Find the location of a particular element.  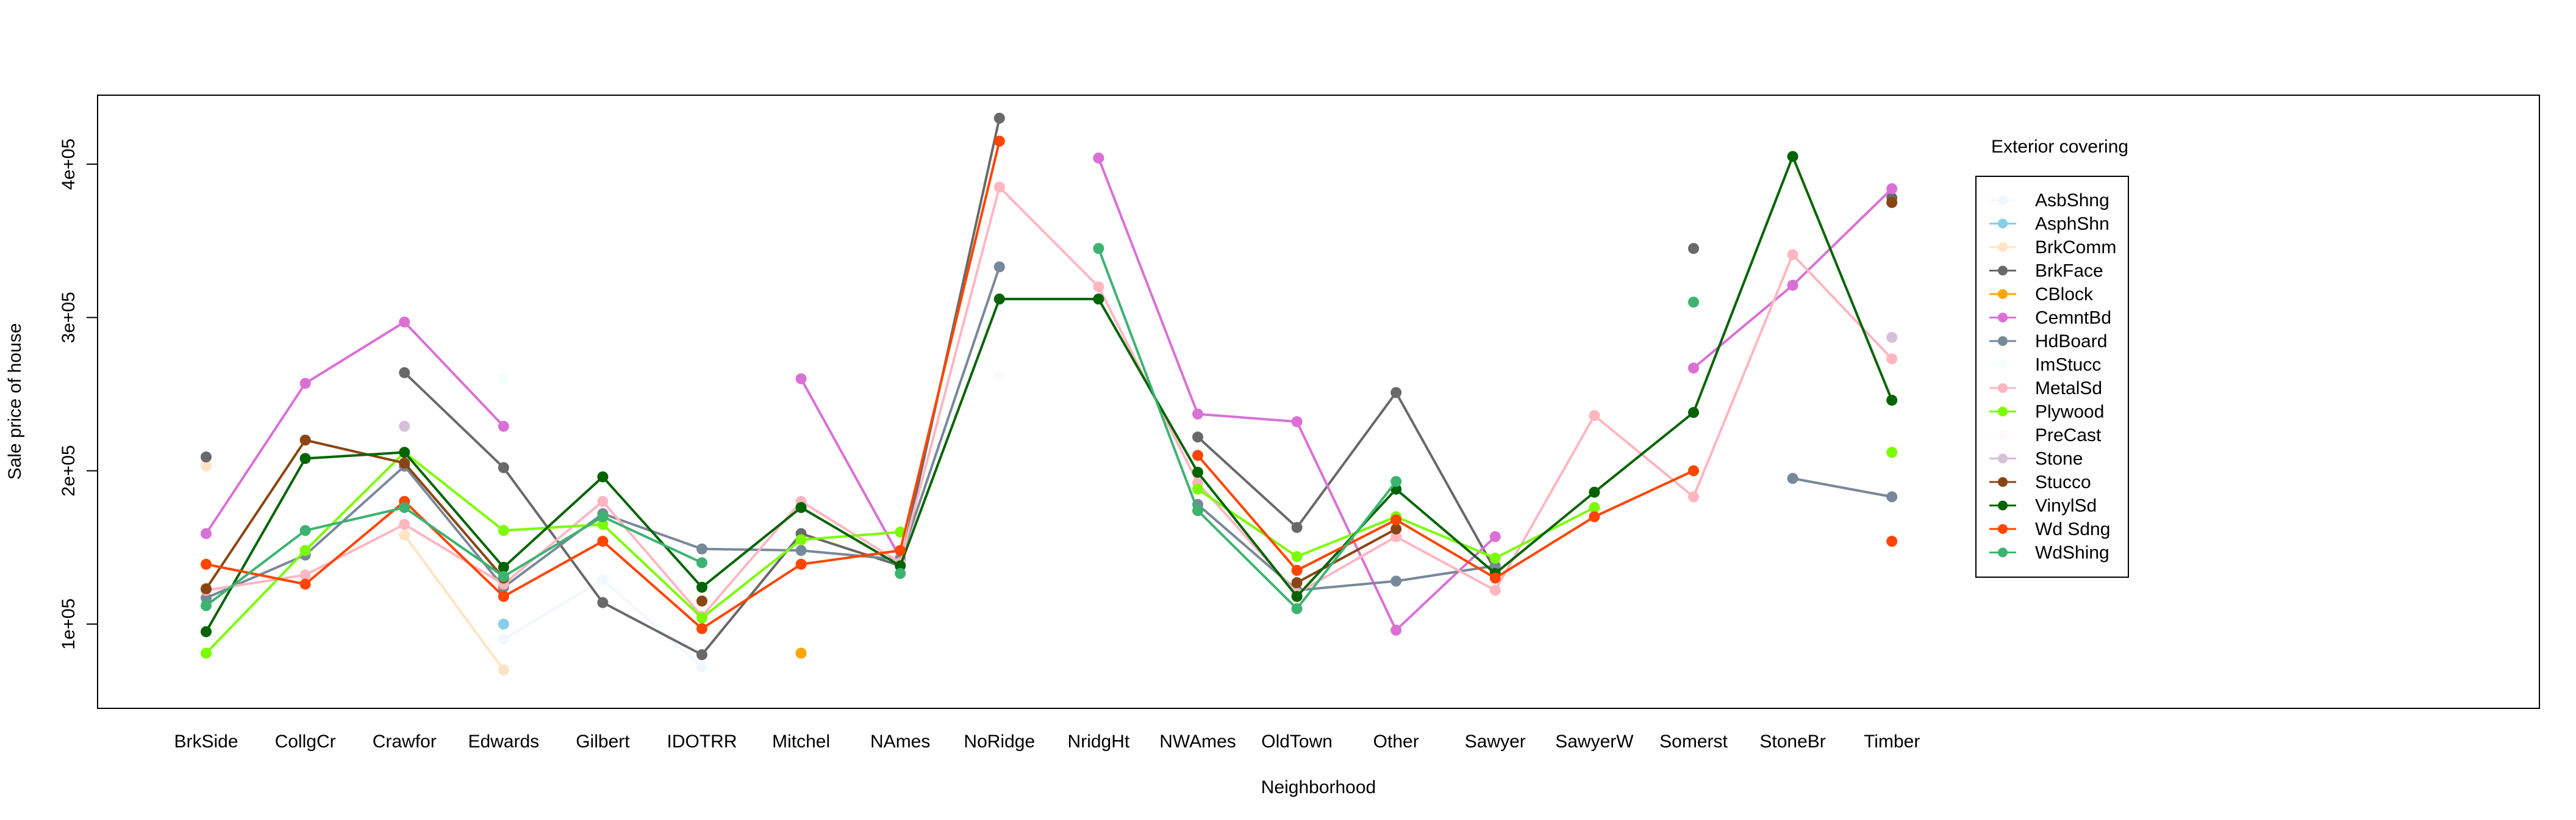

x-tick-label-brkside: BrkSide is located at coordinates (206, 742).